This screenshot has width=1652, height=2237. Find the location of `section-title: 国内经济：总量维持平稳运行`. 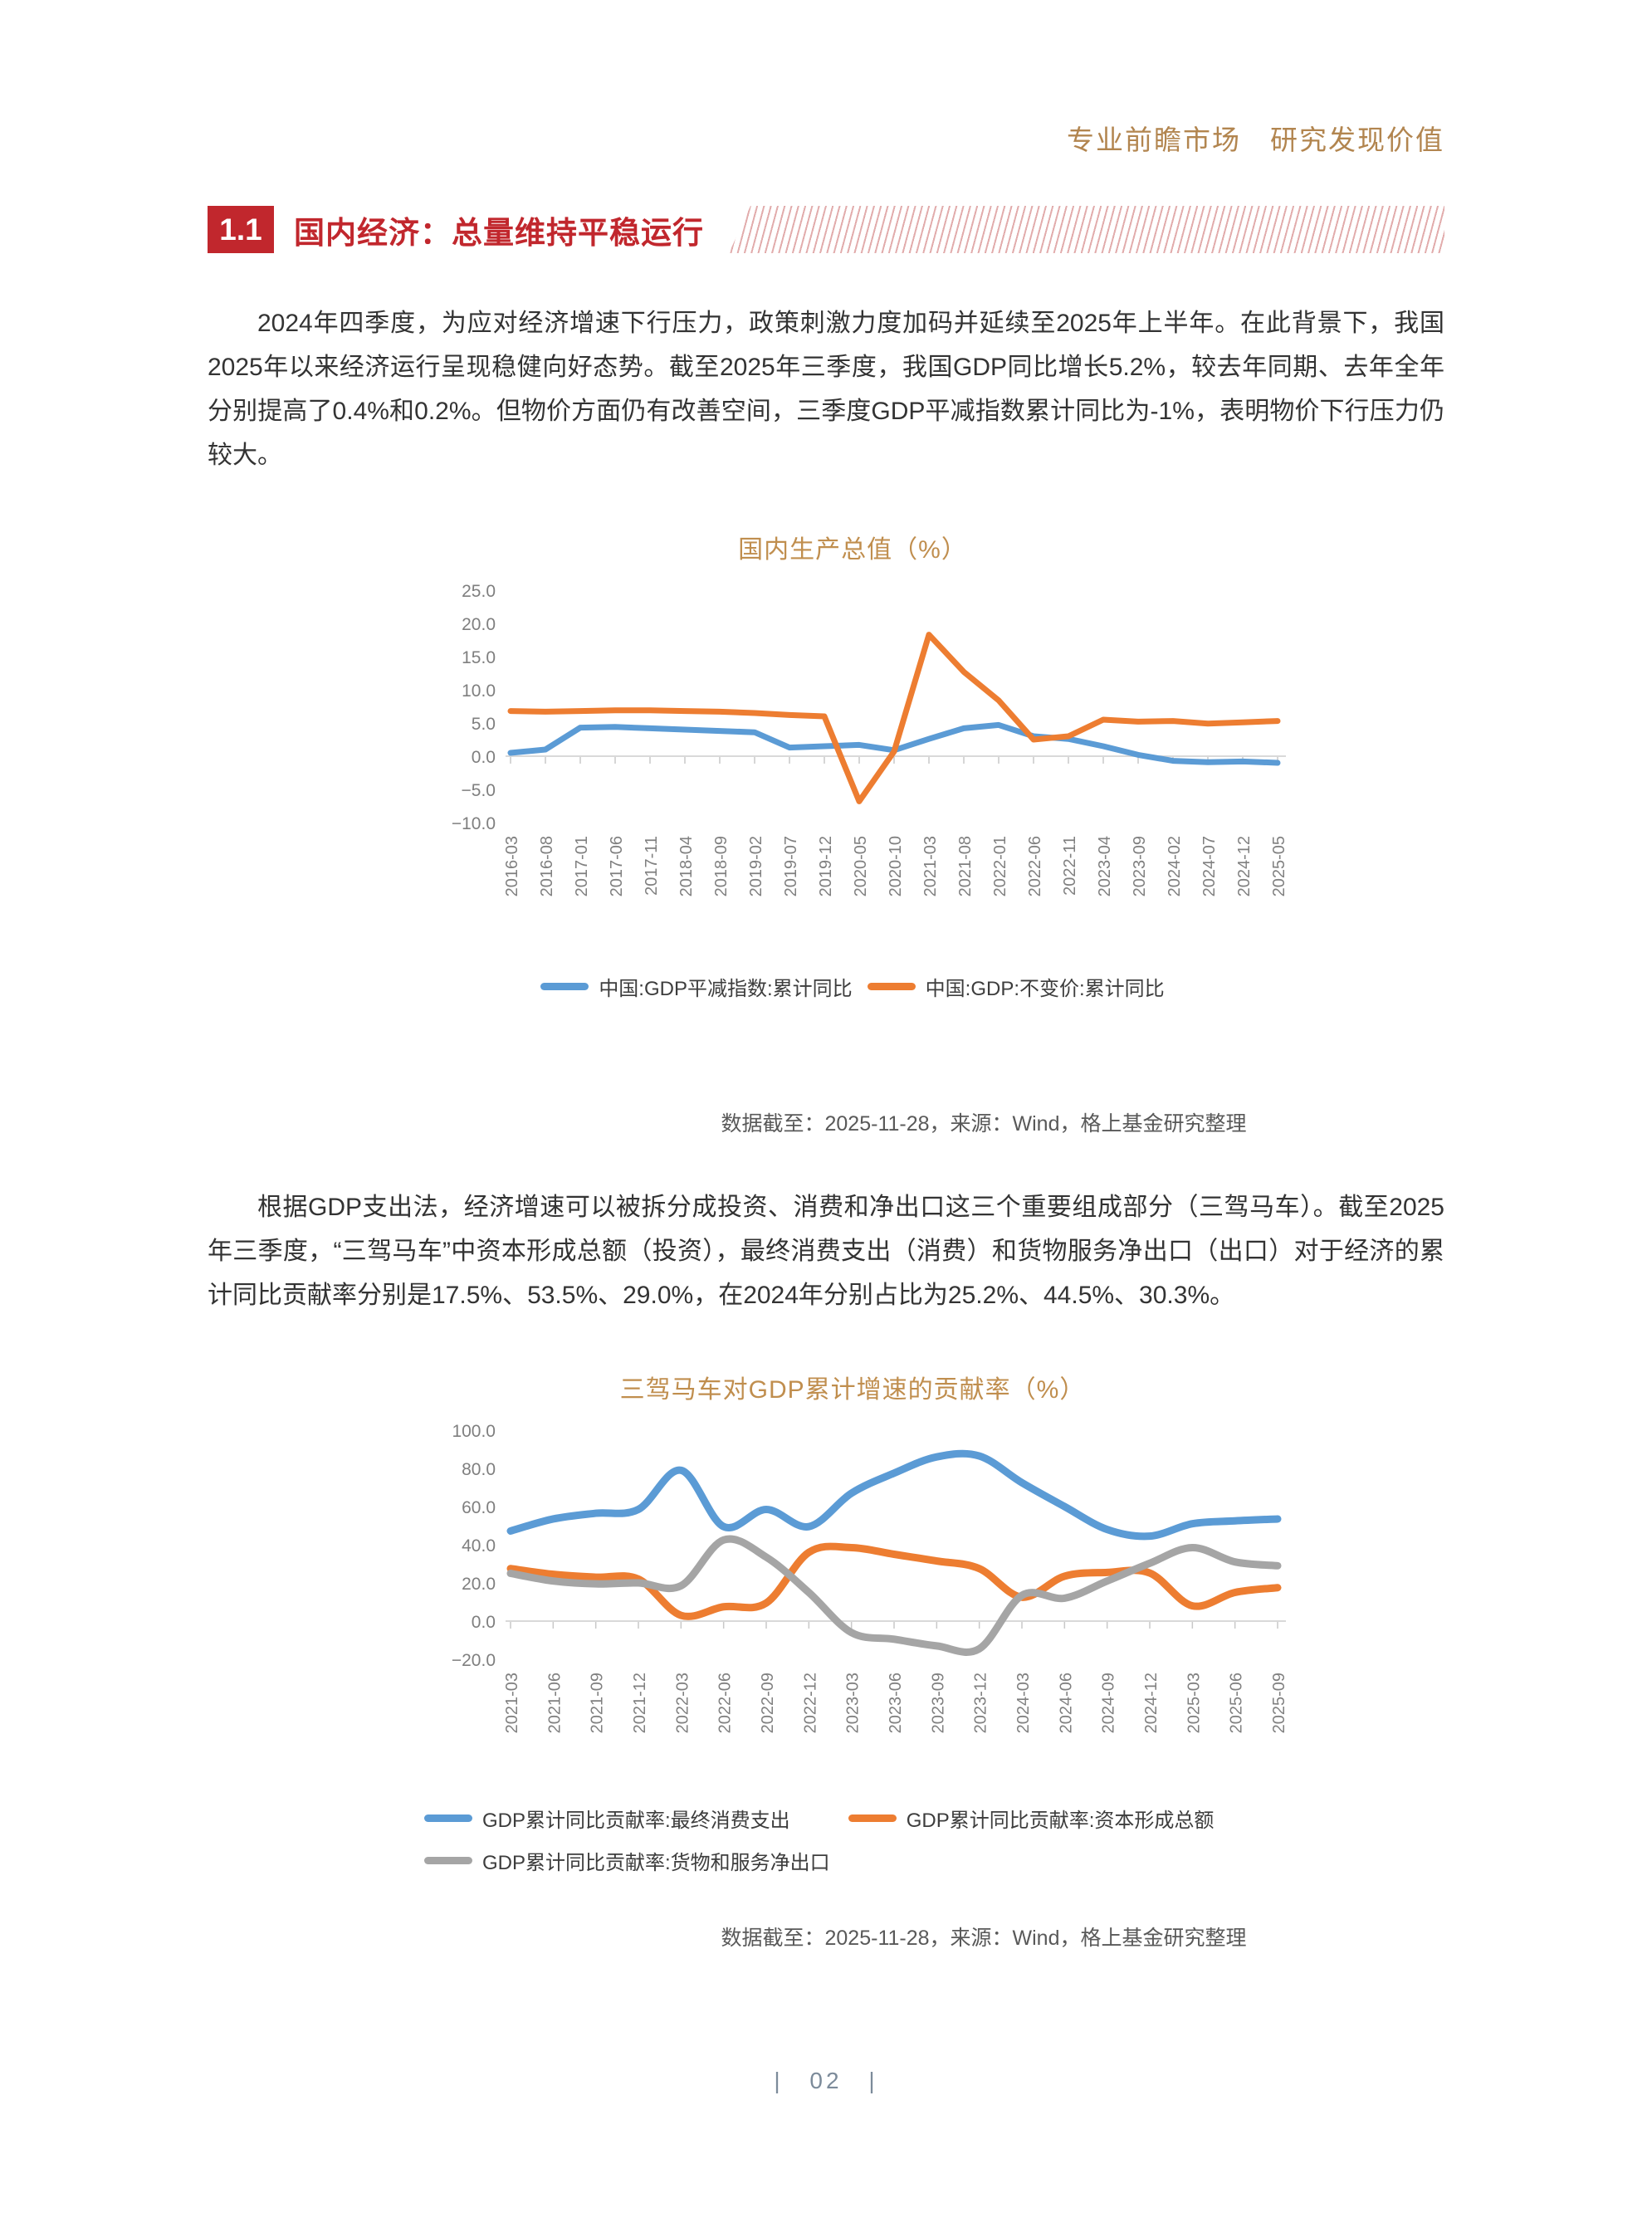

section-title: 国内经济：总量维持平稳运行 is located at coordinates (499, 232).